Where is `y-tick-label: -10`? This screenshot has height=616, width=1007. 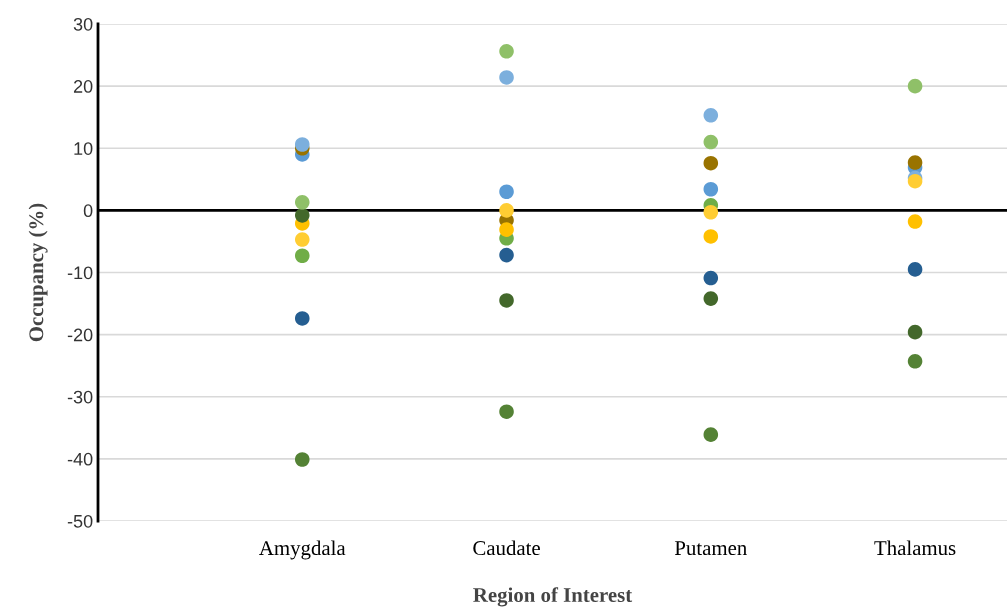
y-tick-label: -10 is located at coordinates (80, 273).